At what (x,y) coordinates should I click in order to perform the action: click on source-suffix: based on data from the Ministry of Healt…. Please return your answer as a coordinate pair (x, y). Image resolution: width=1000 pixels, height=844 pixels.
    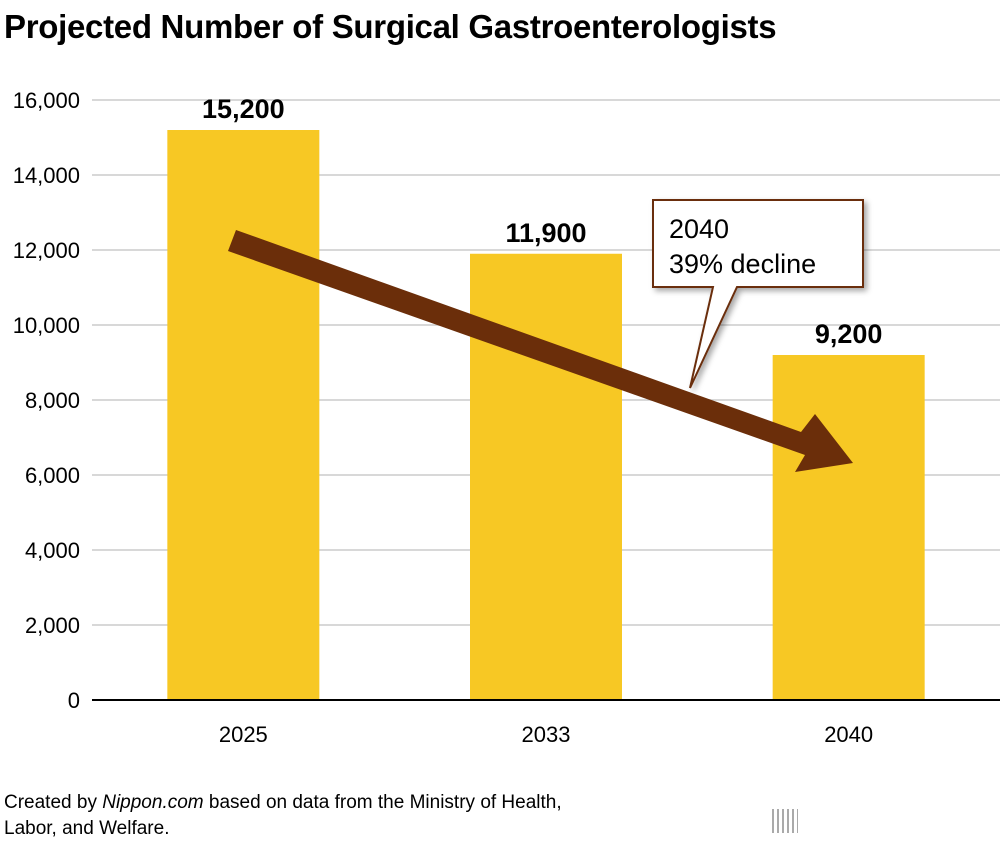
    Looking at the image, I should click on (382, 802).